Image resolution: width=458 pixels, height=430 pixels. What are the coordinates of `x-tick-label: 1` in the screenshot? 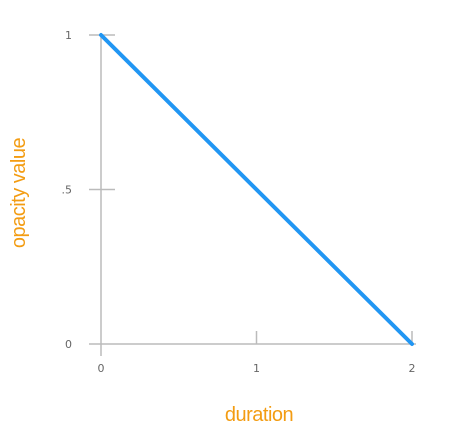 It's located at (256, 368).